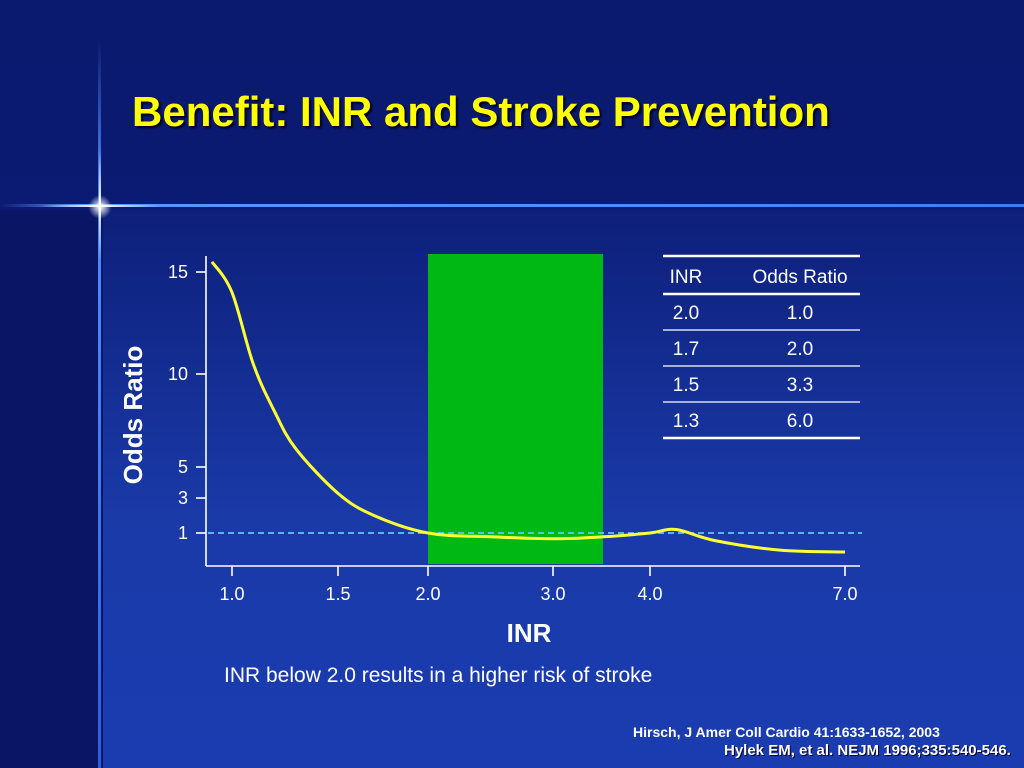 The height and width of the screenshot is (768, 1024). Describe the element at coordinates (649, 594) in the screenshot. I see `x-tick-label-4: 4.0` at that location.